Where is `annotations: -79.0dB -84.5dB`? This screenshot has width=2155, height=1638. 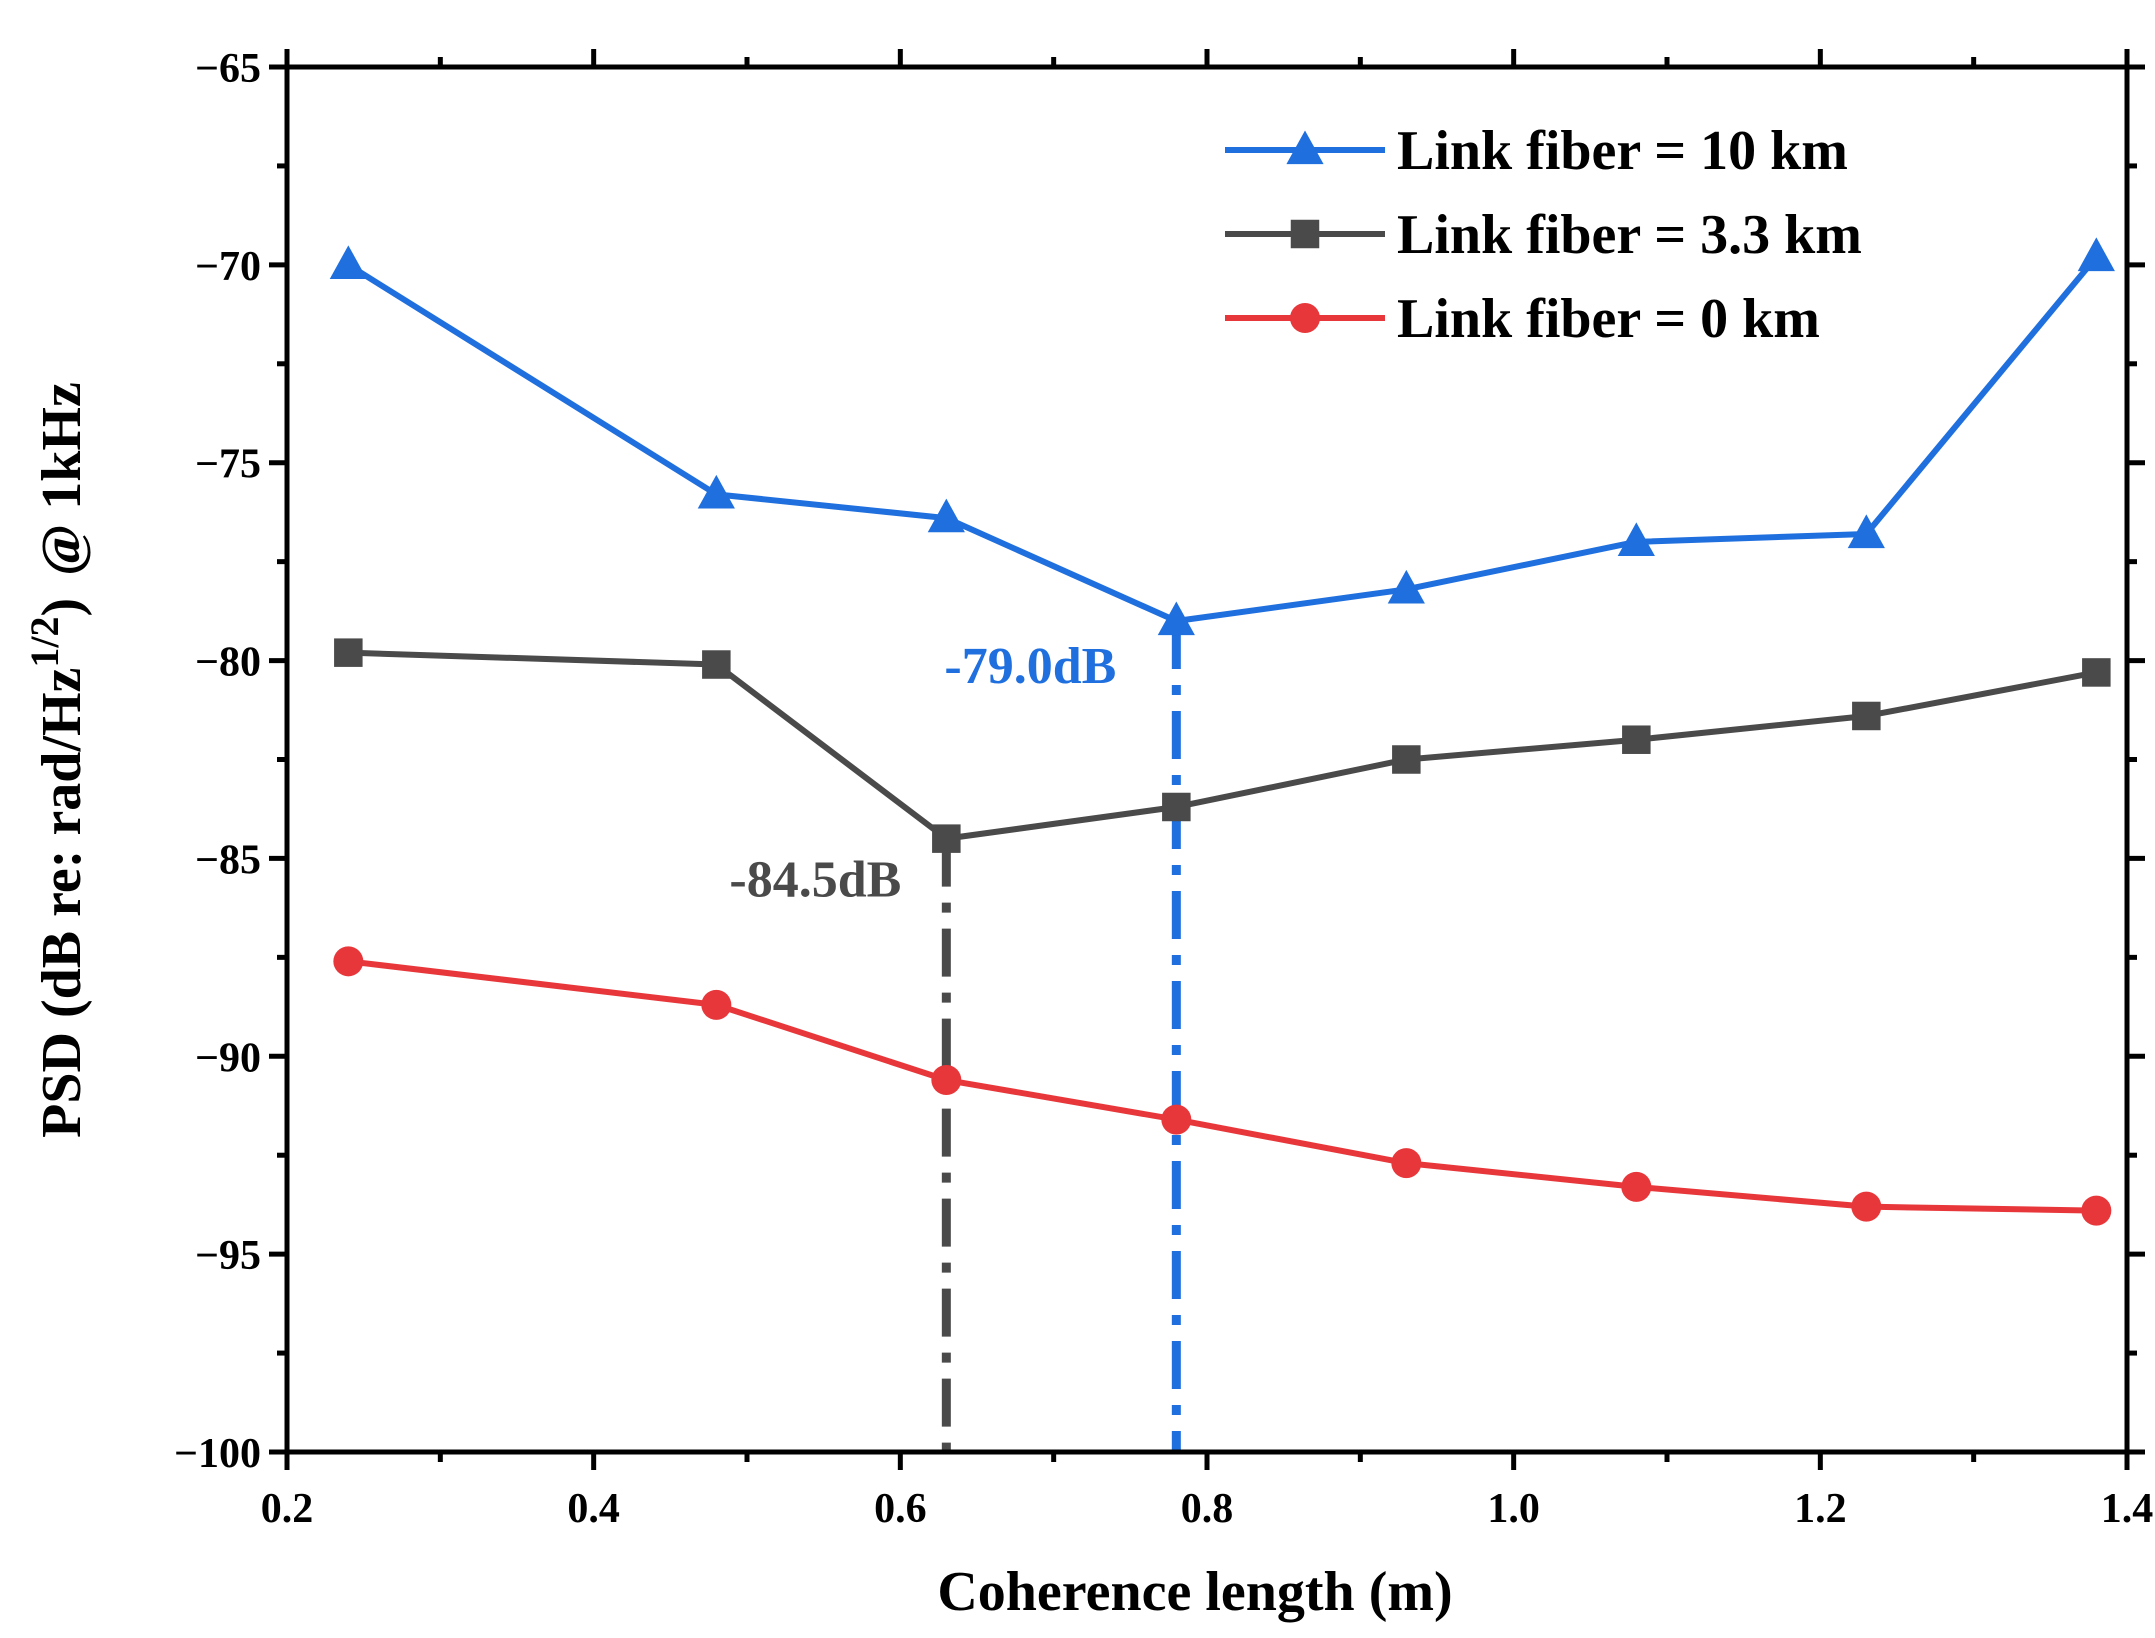 annotations: -79.0dB -84.5dB is located at coordinates (922, 773).